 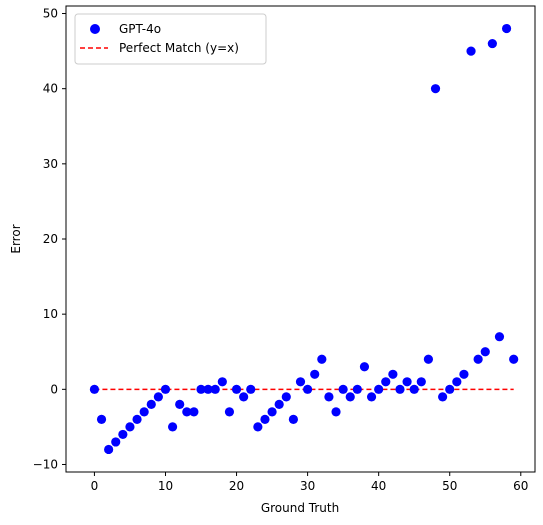 I want to click on x-axis-ticks: 0 10 20 30 40 50 60, so click(x=309, y=482).